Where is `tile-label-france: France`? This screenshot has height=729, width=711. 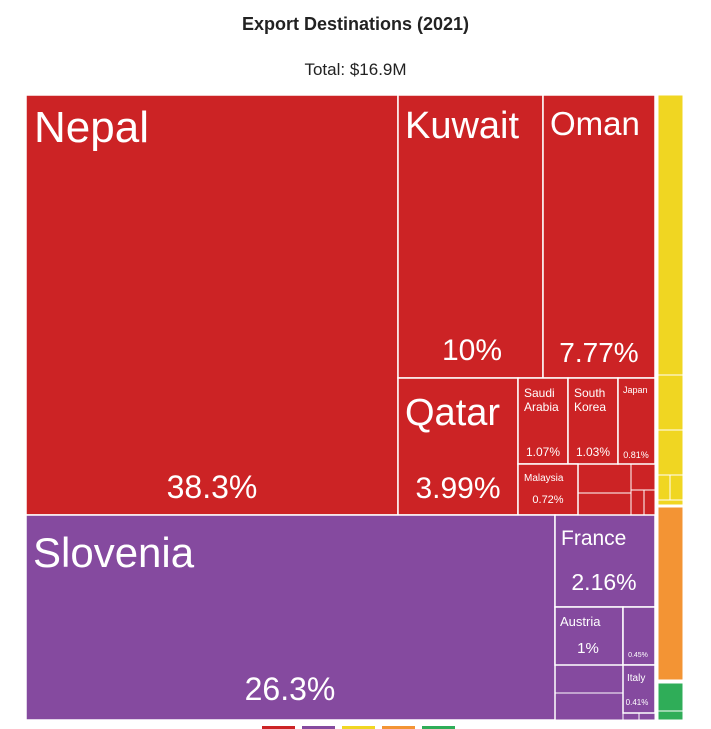 tile-label-france: France is located at coordinates (593, 538).